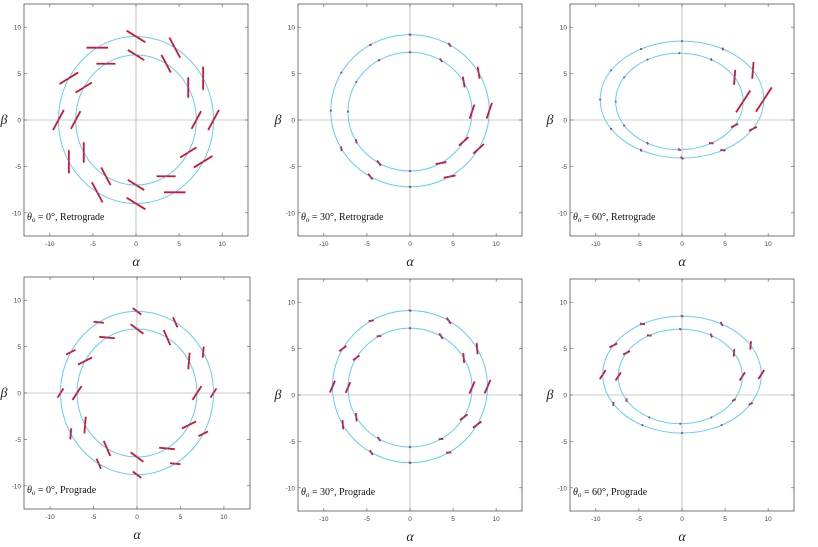 The width and height of the screenshot is (818, 547). Describe the element at coordinates (17, 213) in the screenshot. I see `y-tick-label: -10` at that location.